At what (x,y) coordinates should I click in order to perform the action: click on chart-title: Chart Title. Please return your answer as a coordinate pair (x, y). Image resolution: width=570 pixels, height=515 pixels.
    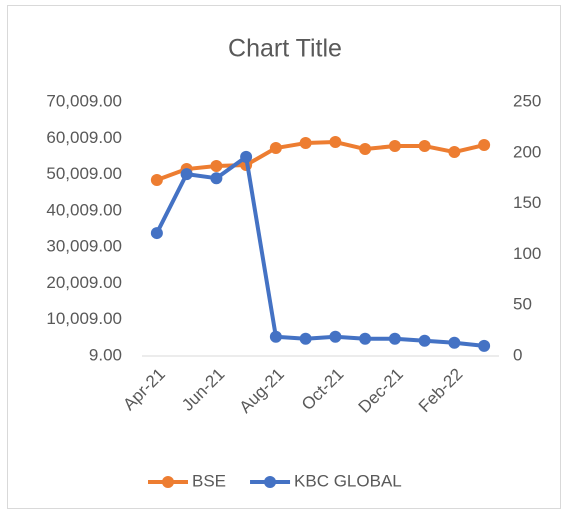
    Looking at the image, I should click on (285, 49).